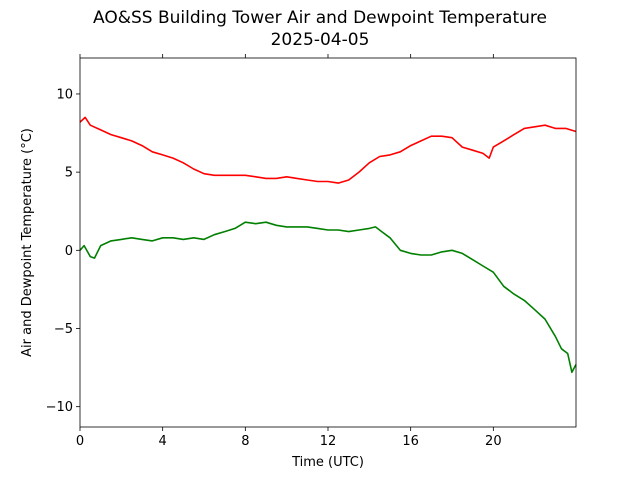 Image resolution: width=640 pixels, height=480 pixels. I want to click on y-tick-label: 0, so click(69, 251).